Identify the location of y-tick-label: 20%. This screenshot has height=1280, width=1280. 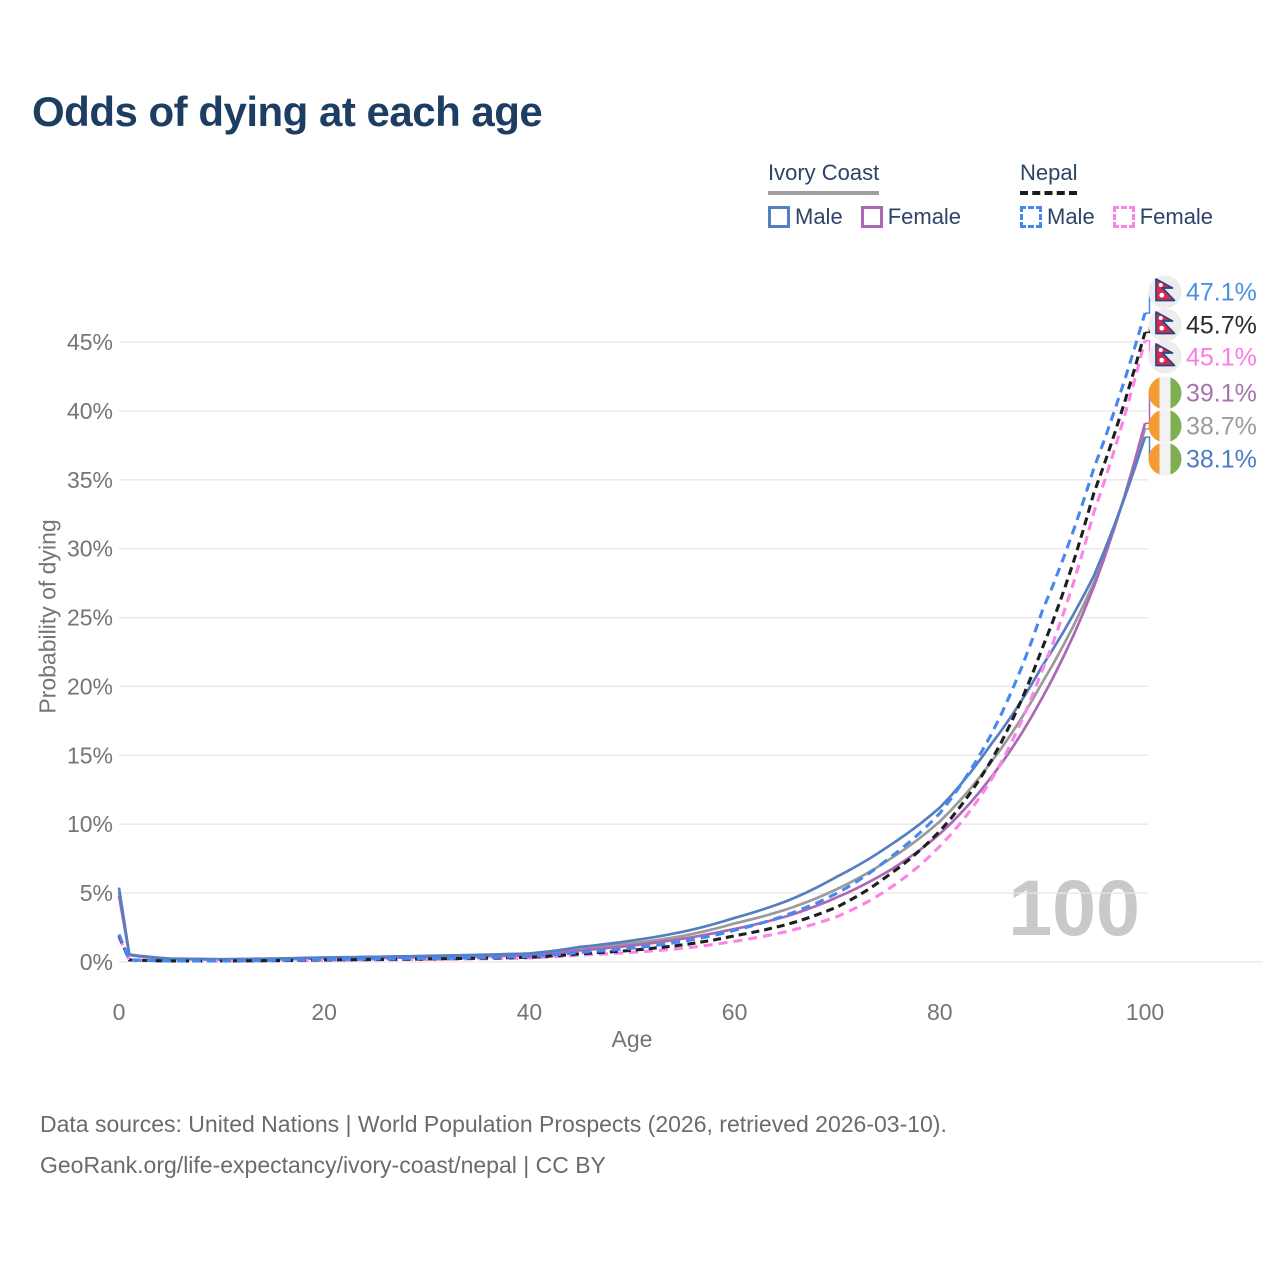
(90, 686).